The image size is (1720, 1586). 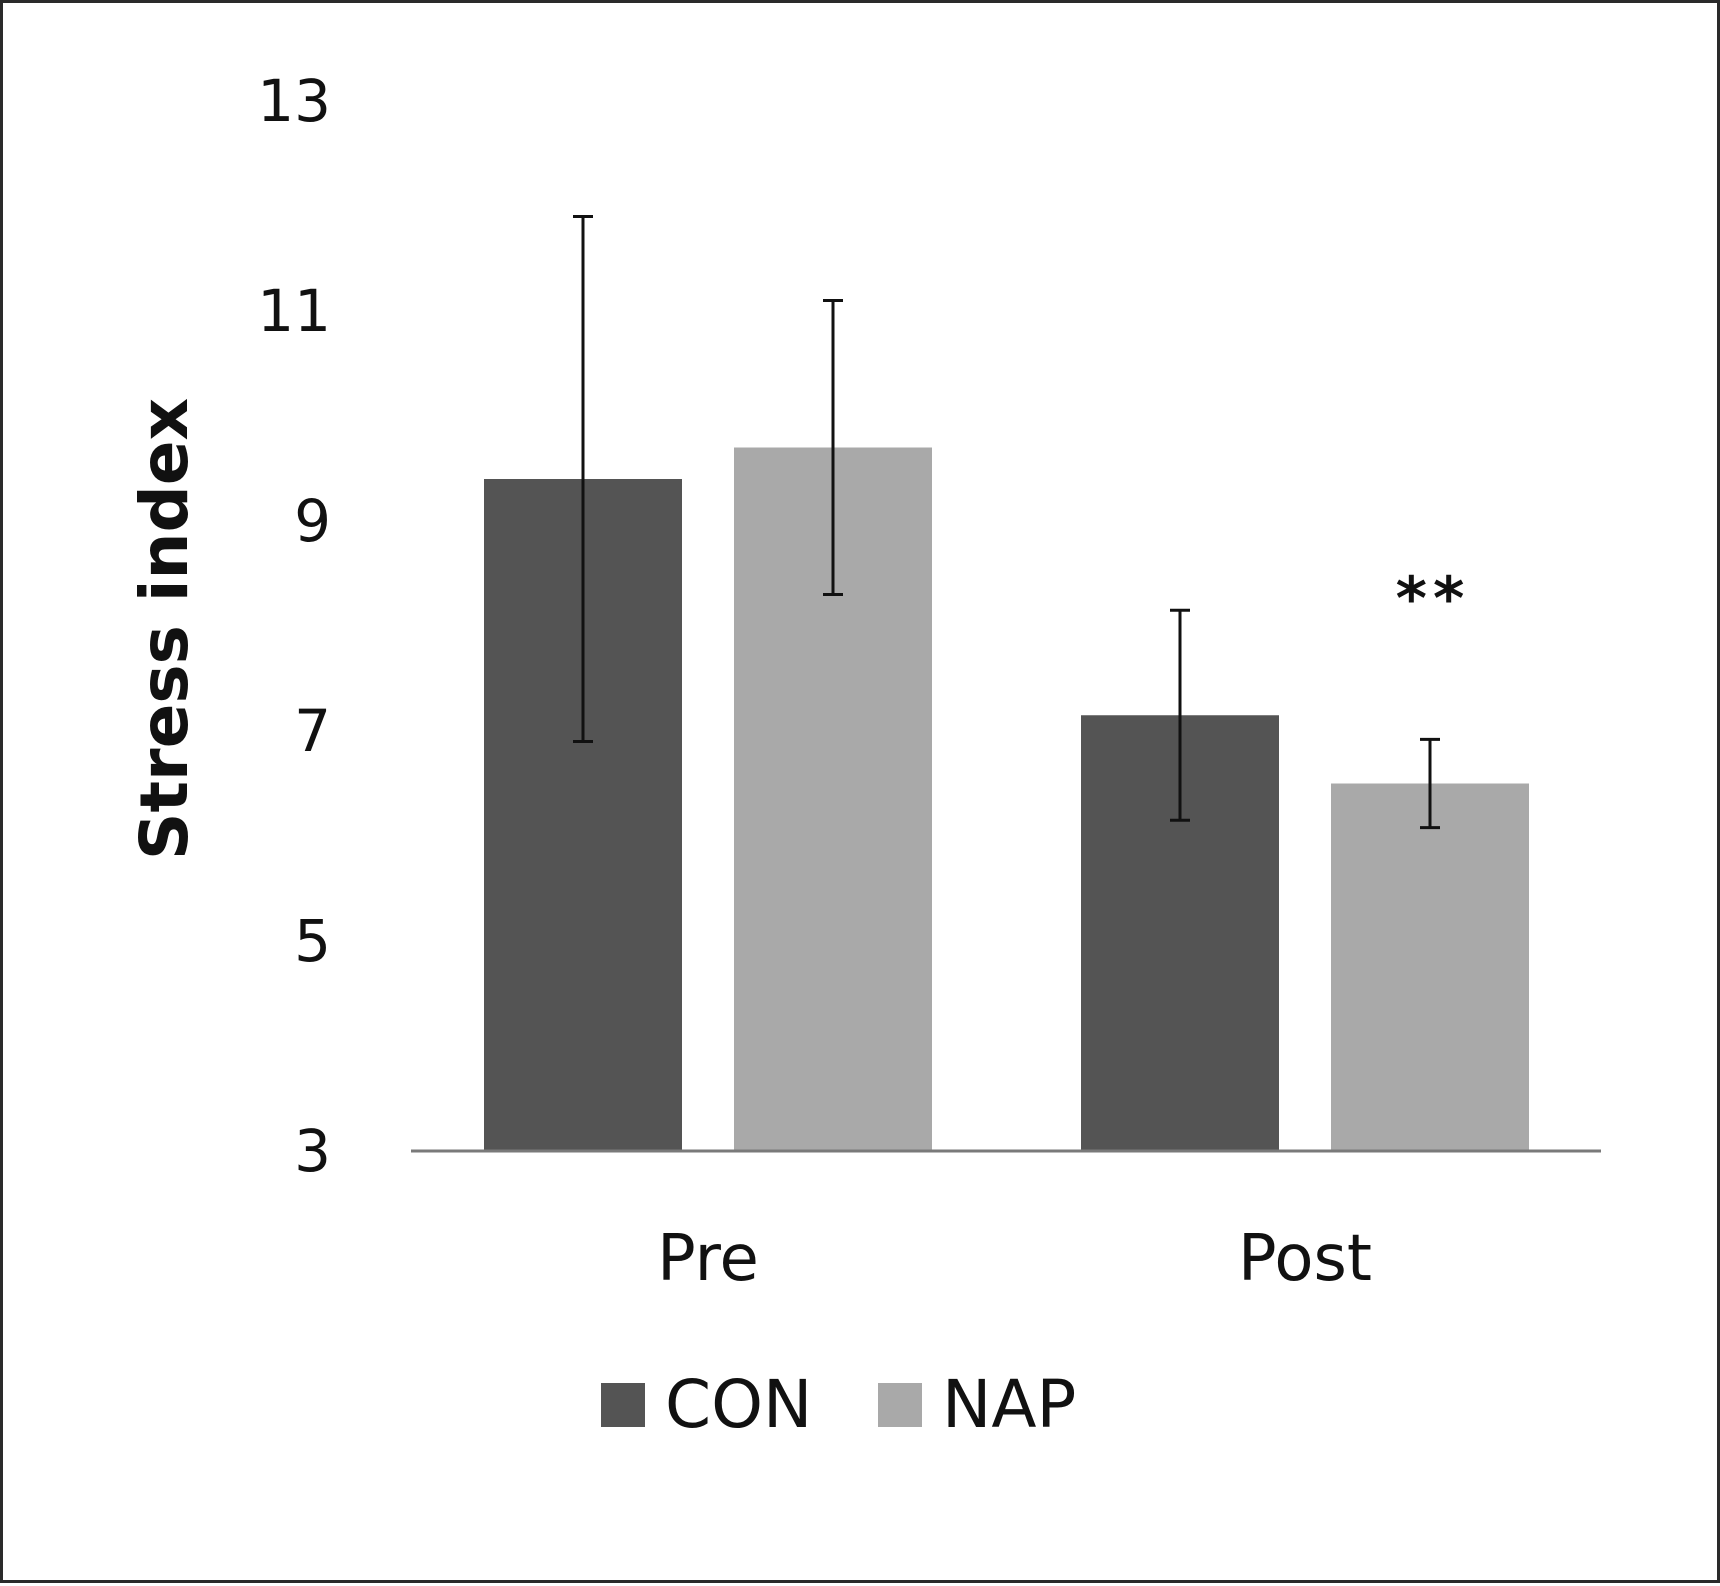 I want to click on legend-label: CON, so click(x=738, y=1404).